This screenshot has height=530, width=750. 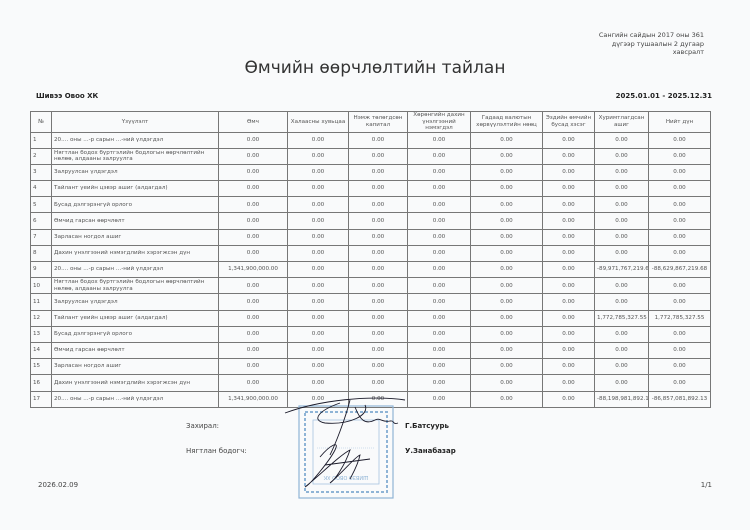 I want to click on row-number: 7, so click(x=41, y=237).